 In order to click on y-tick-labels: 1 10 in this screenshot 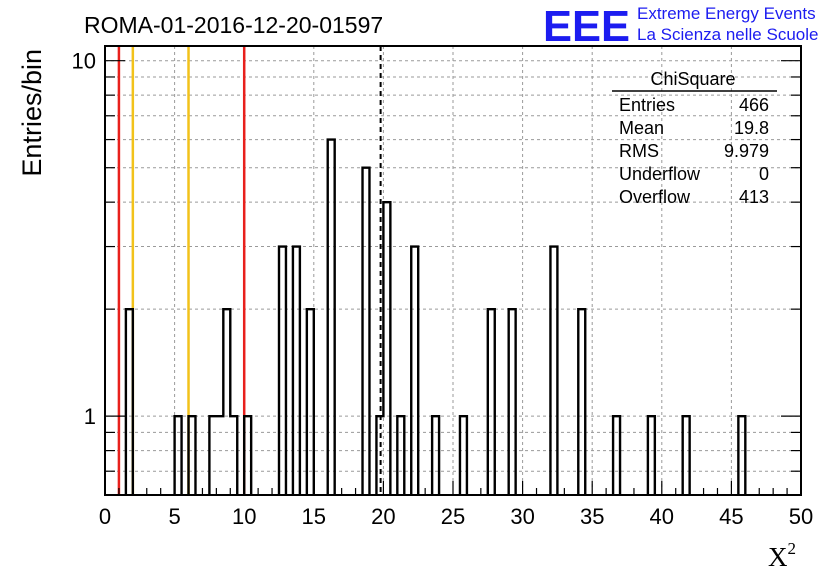, I will do `click(84, 239)`.